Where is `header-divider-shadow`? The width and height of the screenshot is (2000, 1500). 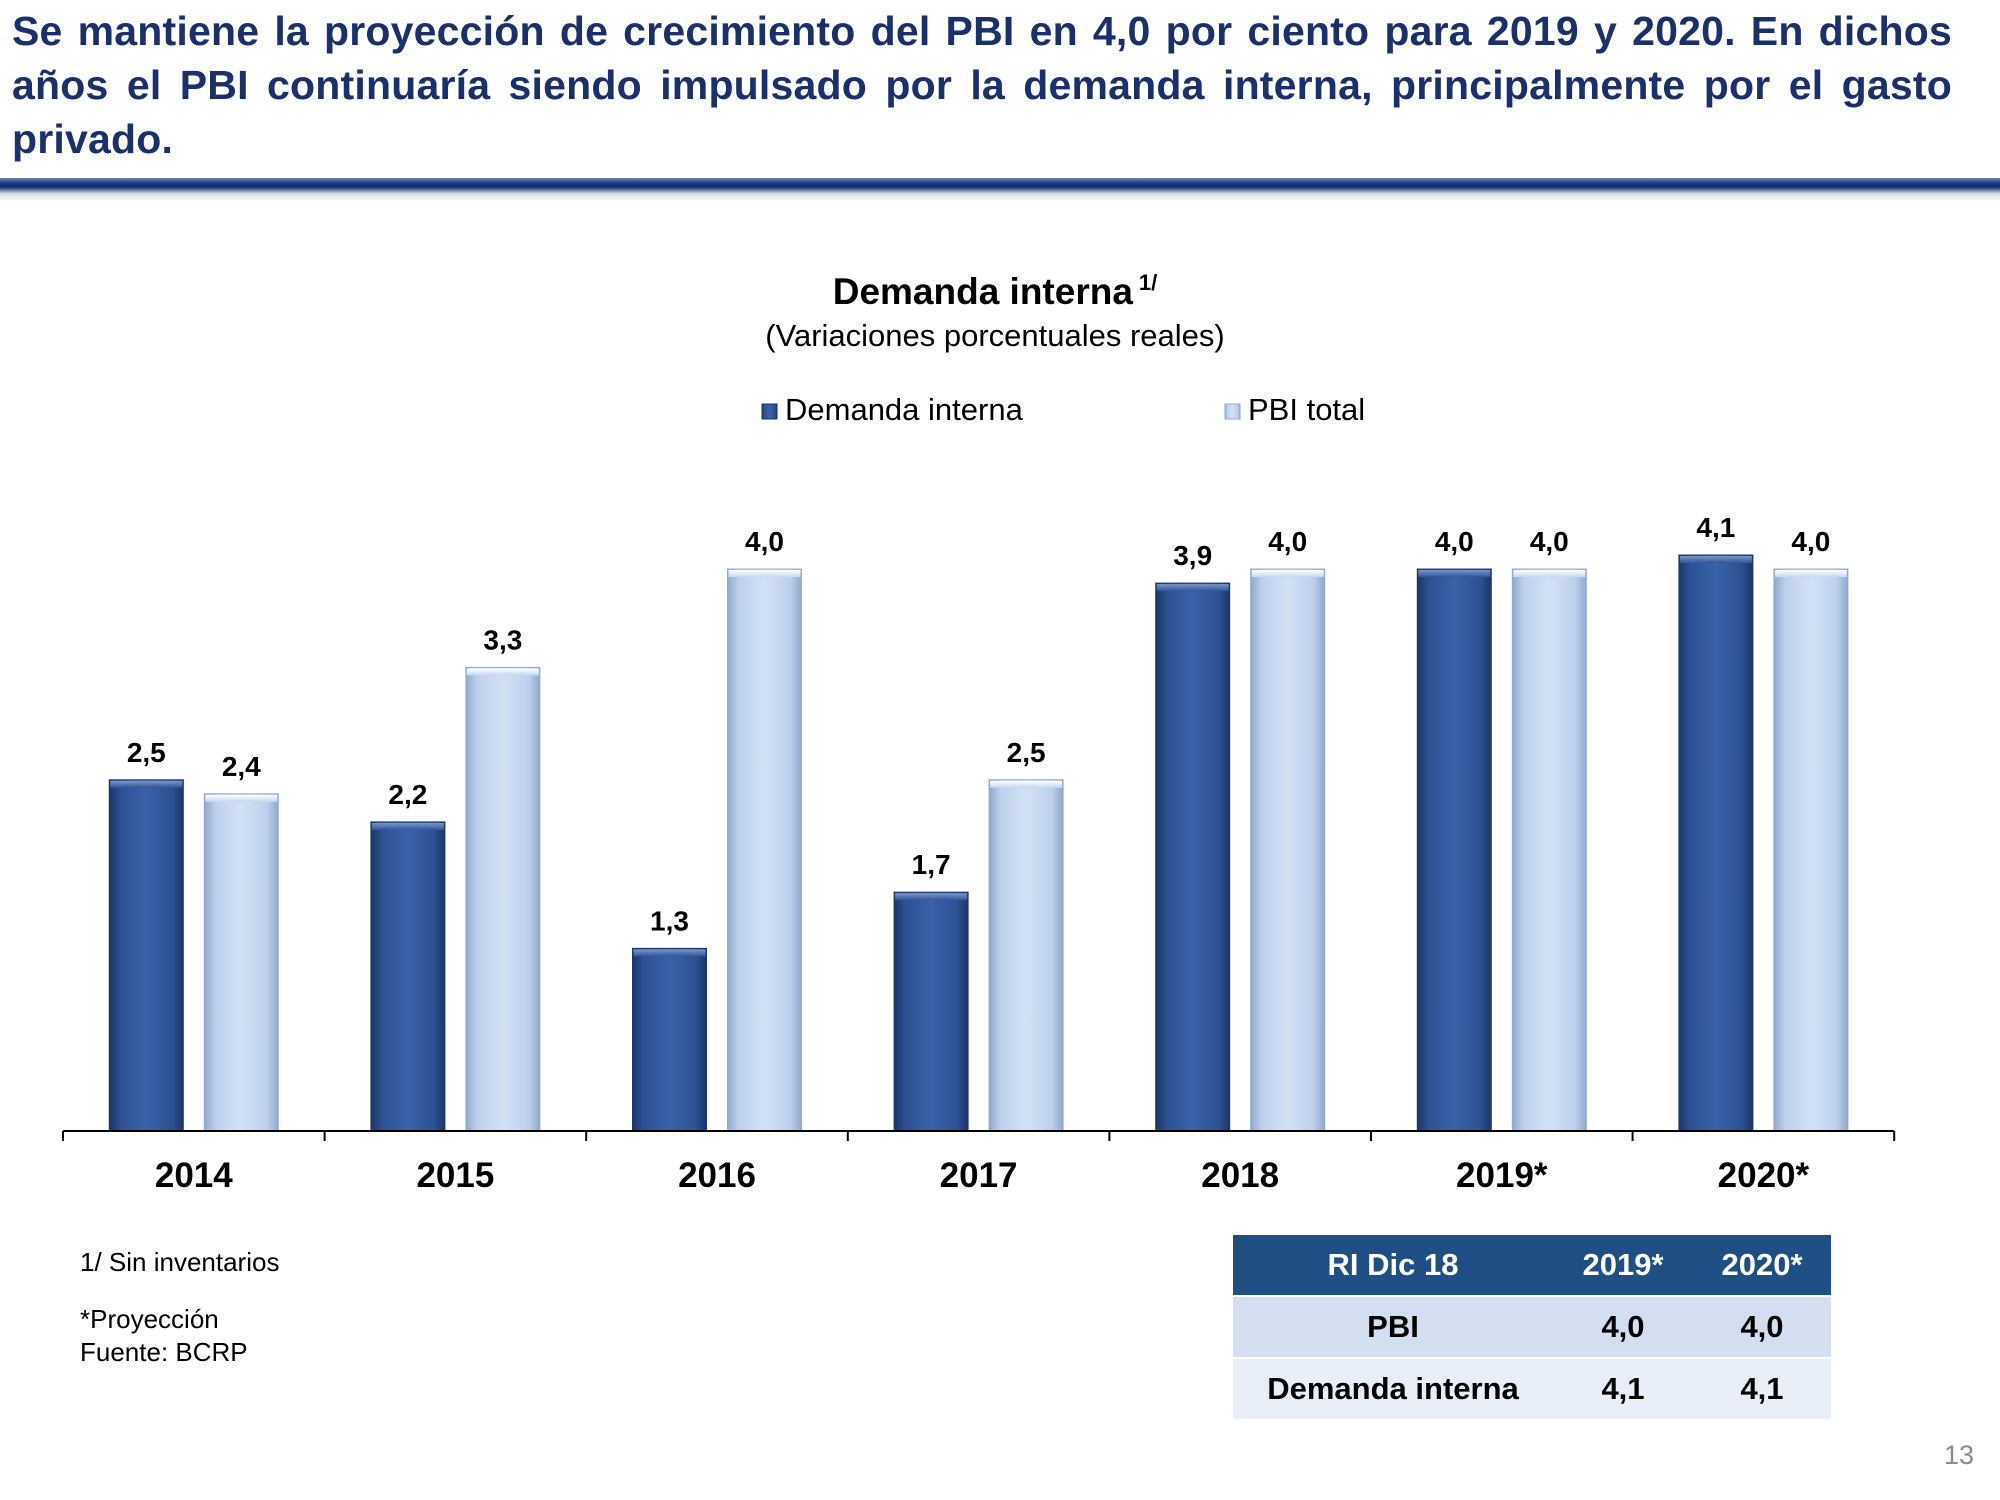
header-divider-shadow is located at coordinates (1000, 198).